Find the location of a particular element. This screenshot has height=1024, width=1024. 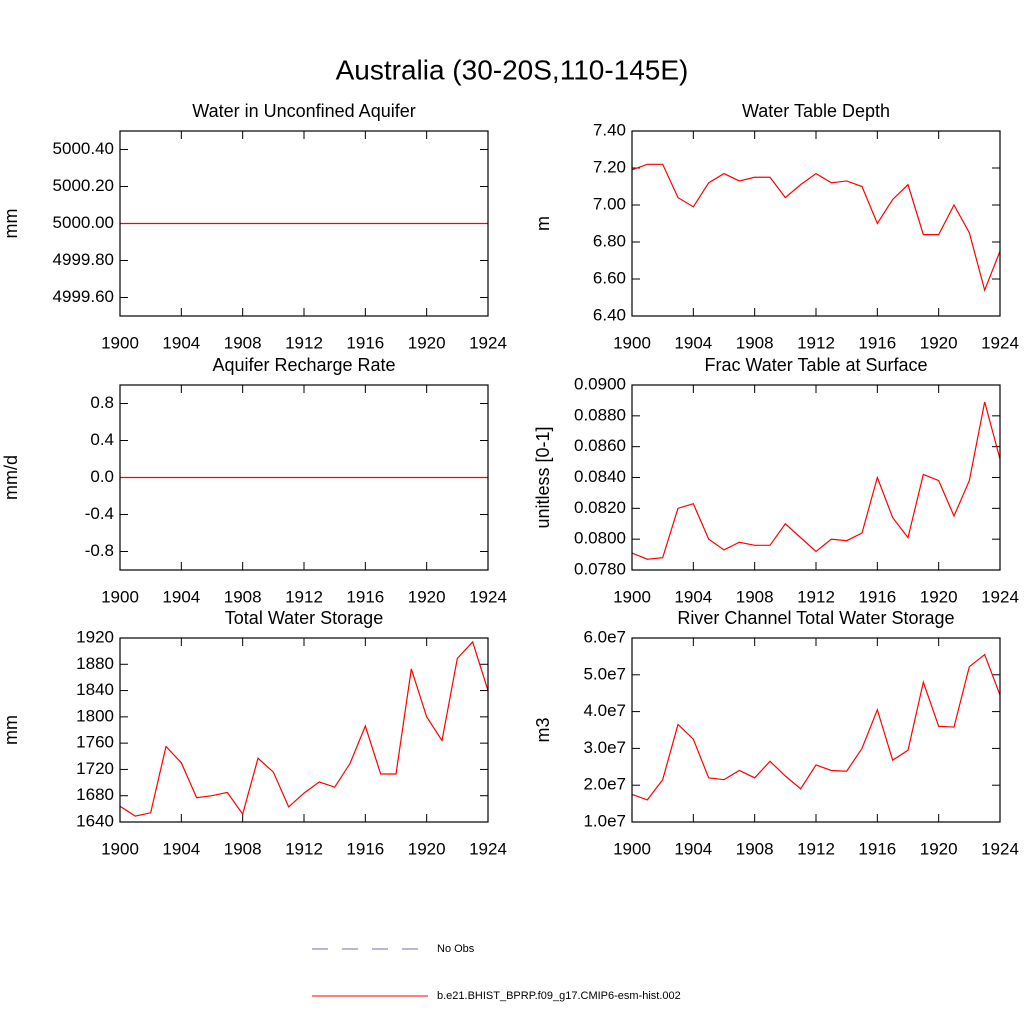

y-tick-label: 6.80 is located at coordinates (609, 240).